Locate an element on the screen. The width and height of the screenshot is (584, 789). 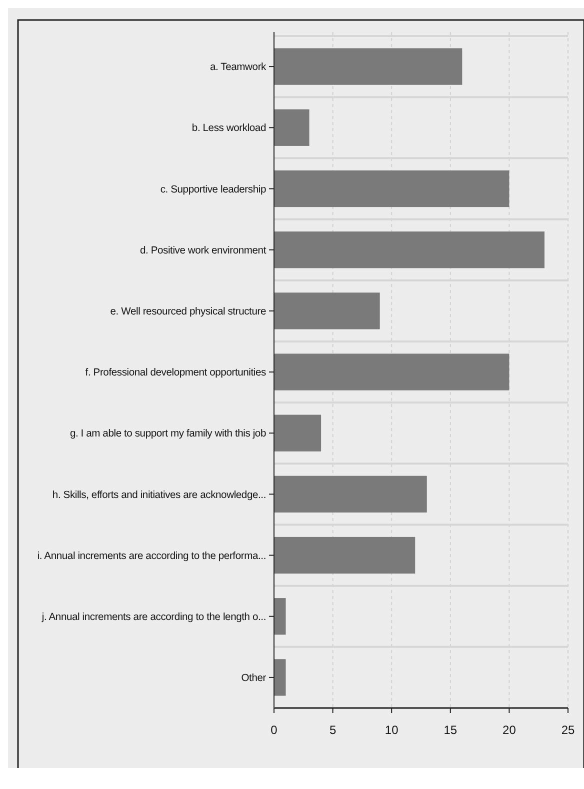
y-tick-label: d. Positive work environment is located at coordinates (203, 250).